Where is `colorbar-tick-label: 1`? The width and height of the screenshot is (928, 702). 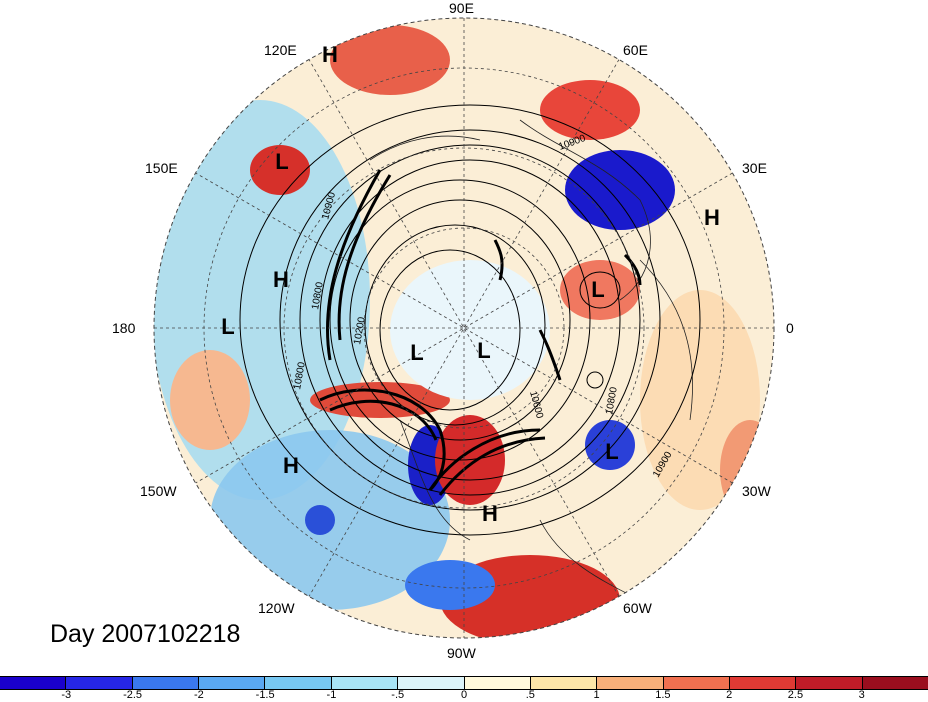
colorbar-tick-label: 1 is located at coordinates (596, 695).